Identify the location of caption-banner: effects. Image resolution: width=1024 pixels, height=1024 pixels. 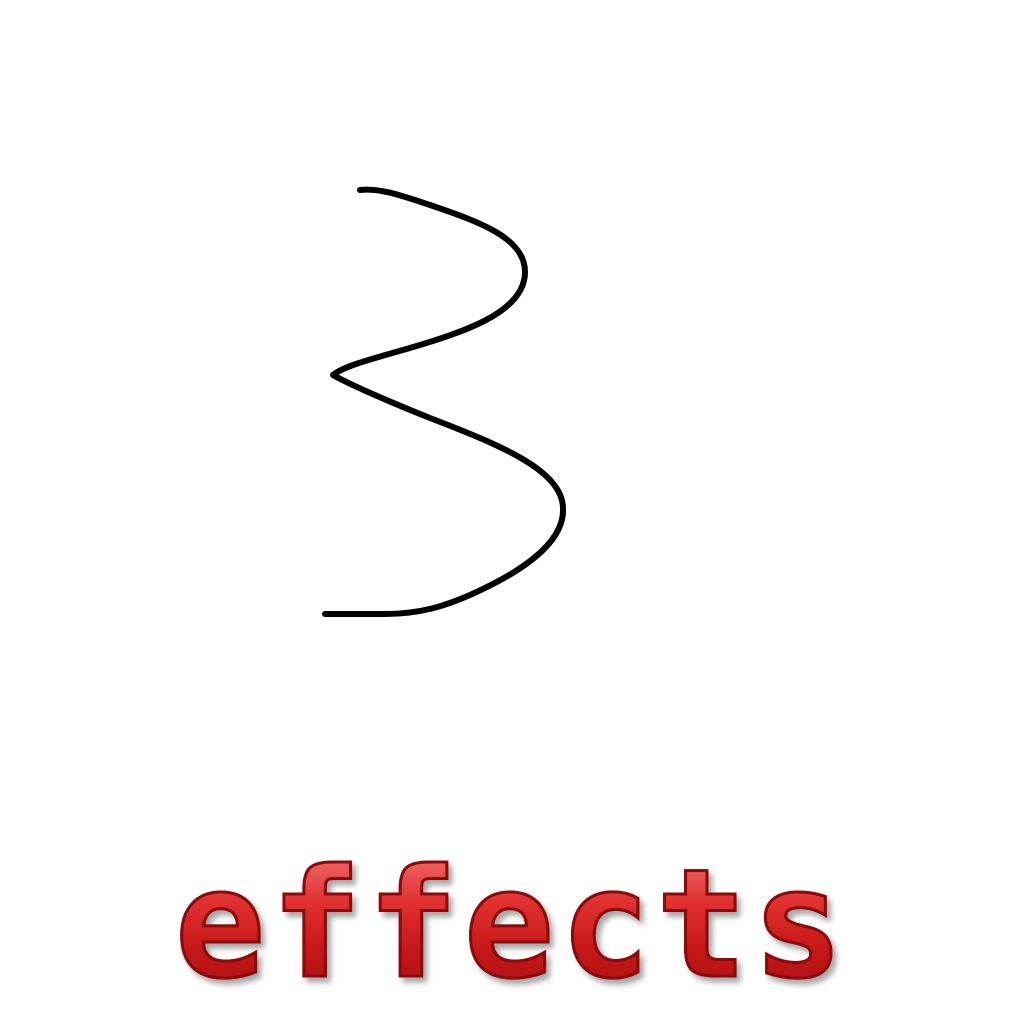
(512, 925).